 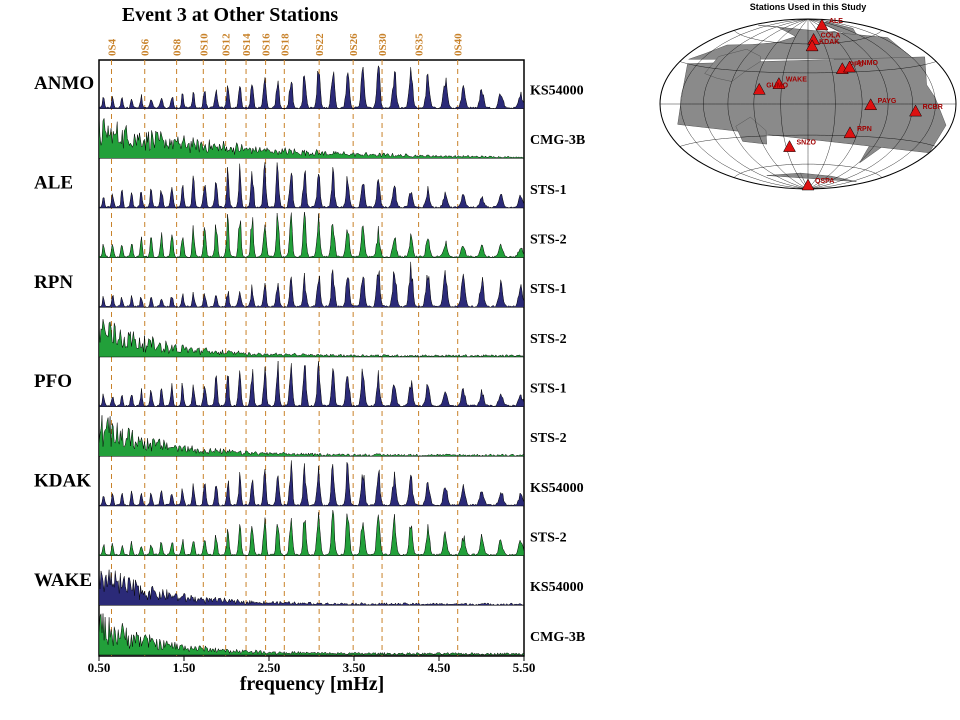 I want to click on station-label-anmo: ANMO, so click(x=64, y=83).